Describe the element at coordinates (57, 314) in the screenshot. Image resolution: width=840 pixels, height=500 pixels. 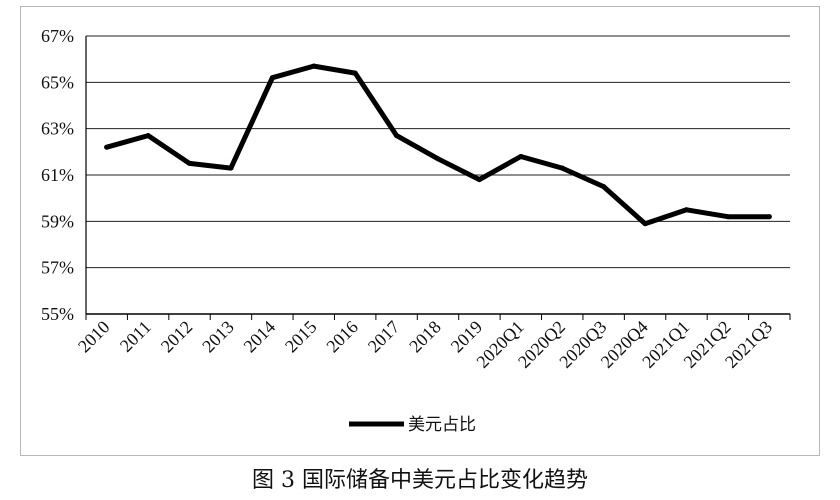
I see `y-tick-label: 55%` at that location.